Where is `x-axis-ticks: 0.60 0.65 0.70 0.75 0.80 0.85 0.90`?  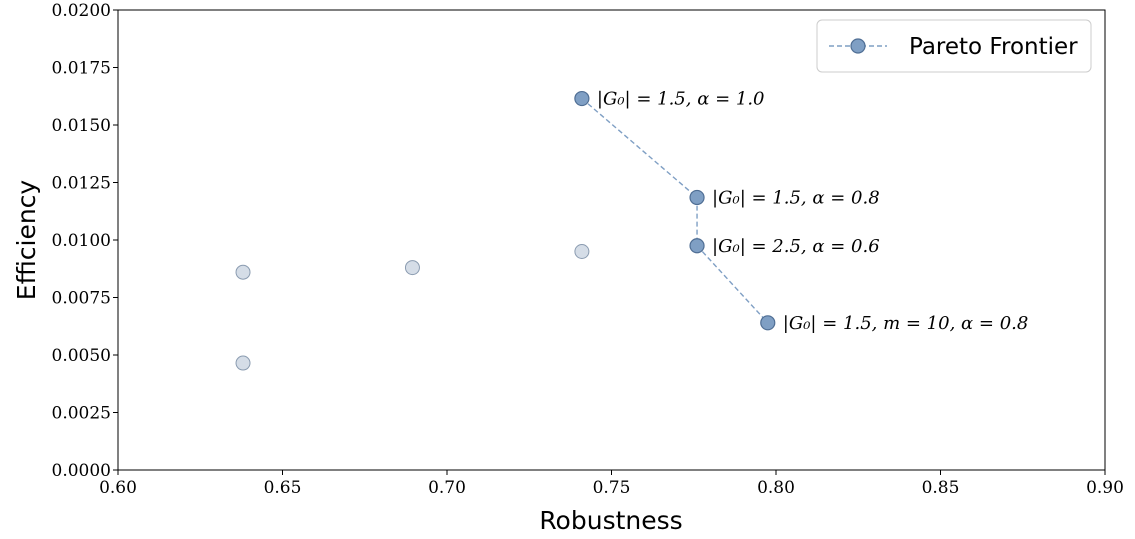 x-axis-ticks: 0.60 0.65 0.70 0.75 0.80 0.85 0.90 is located at coordinates (611, 484).